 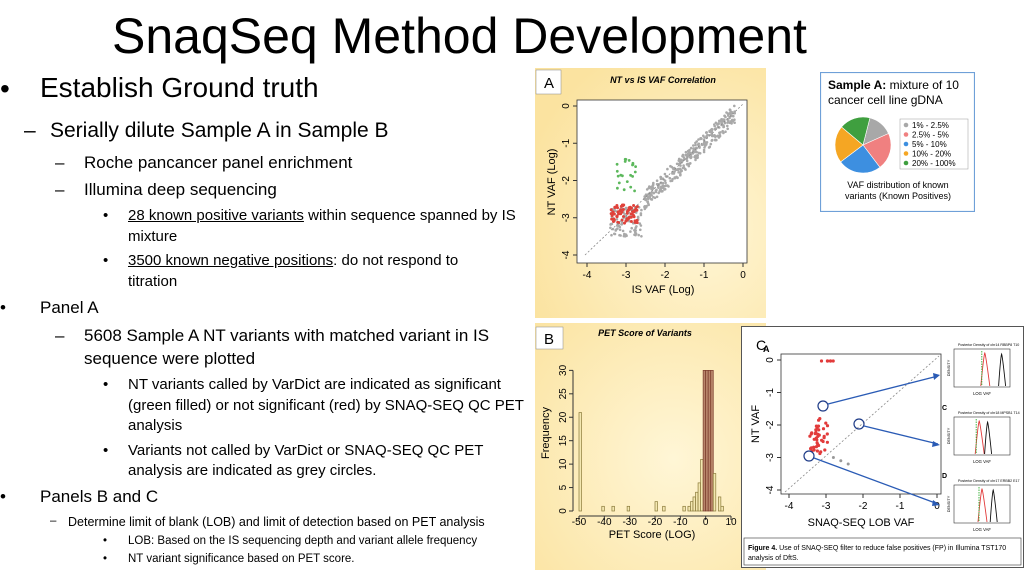 What do you see at coordinates (944, 408) in the screenshot?
I see `inset-letter: C` at bounding box center [944, 408].